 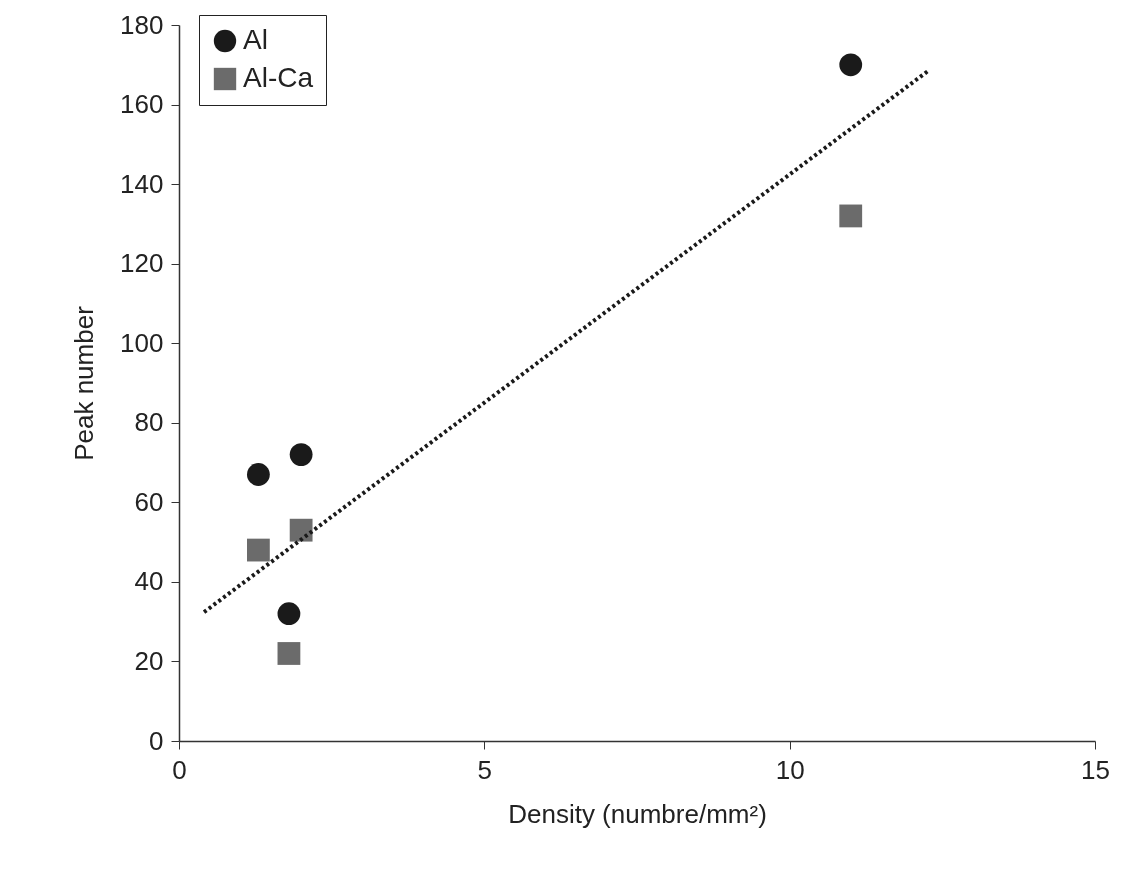 I want to click on legend-label: Al, so click(x=255, y=39).